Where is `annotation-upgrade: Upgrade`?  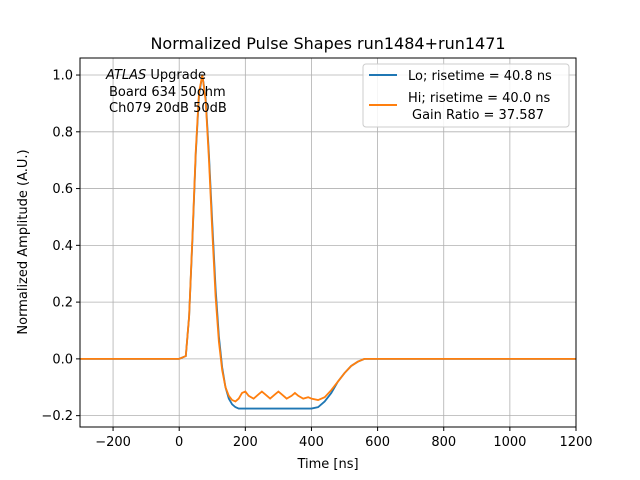 annotation-upgrade: Upgrade is located at coordinates (176, 75).